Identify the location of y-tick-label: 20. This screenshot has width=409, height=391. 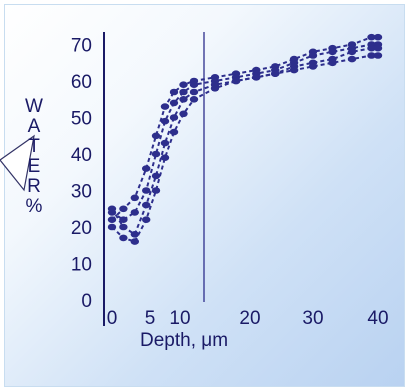
(81, 228).